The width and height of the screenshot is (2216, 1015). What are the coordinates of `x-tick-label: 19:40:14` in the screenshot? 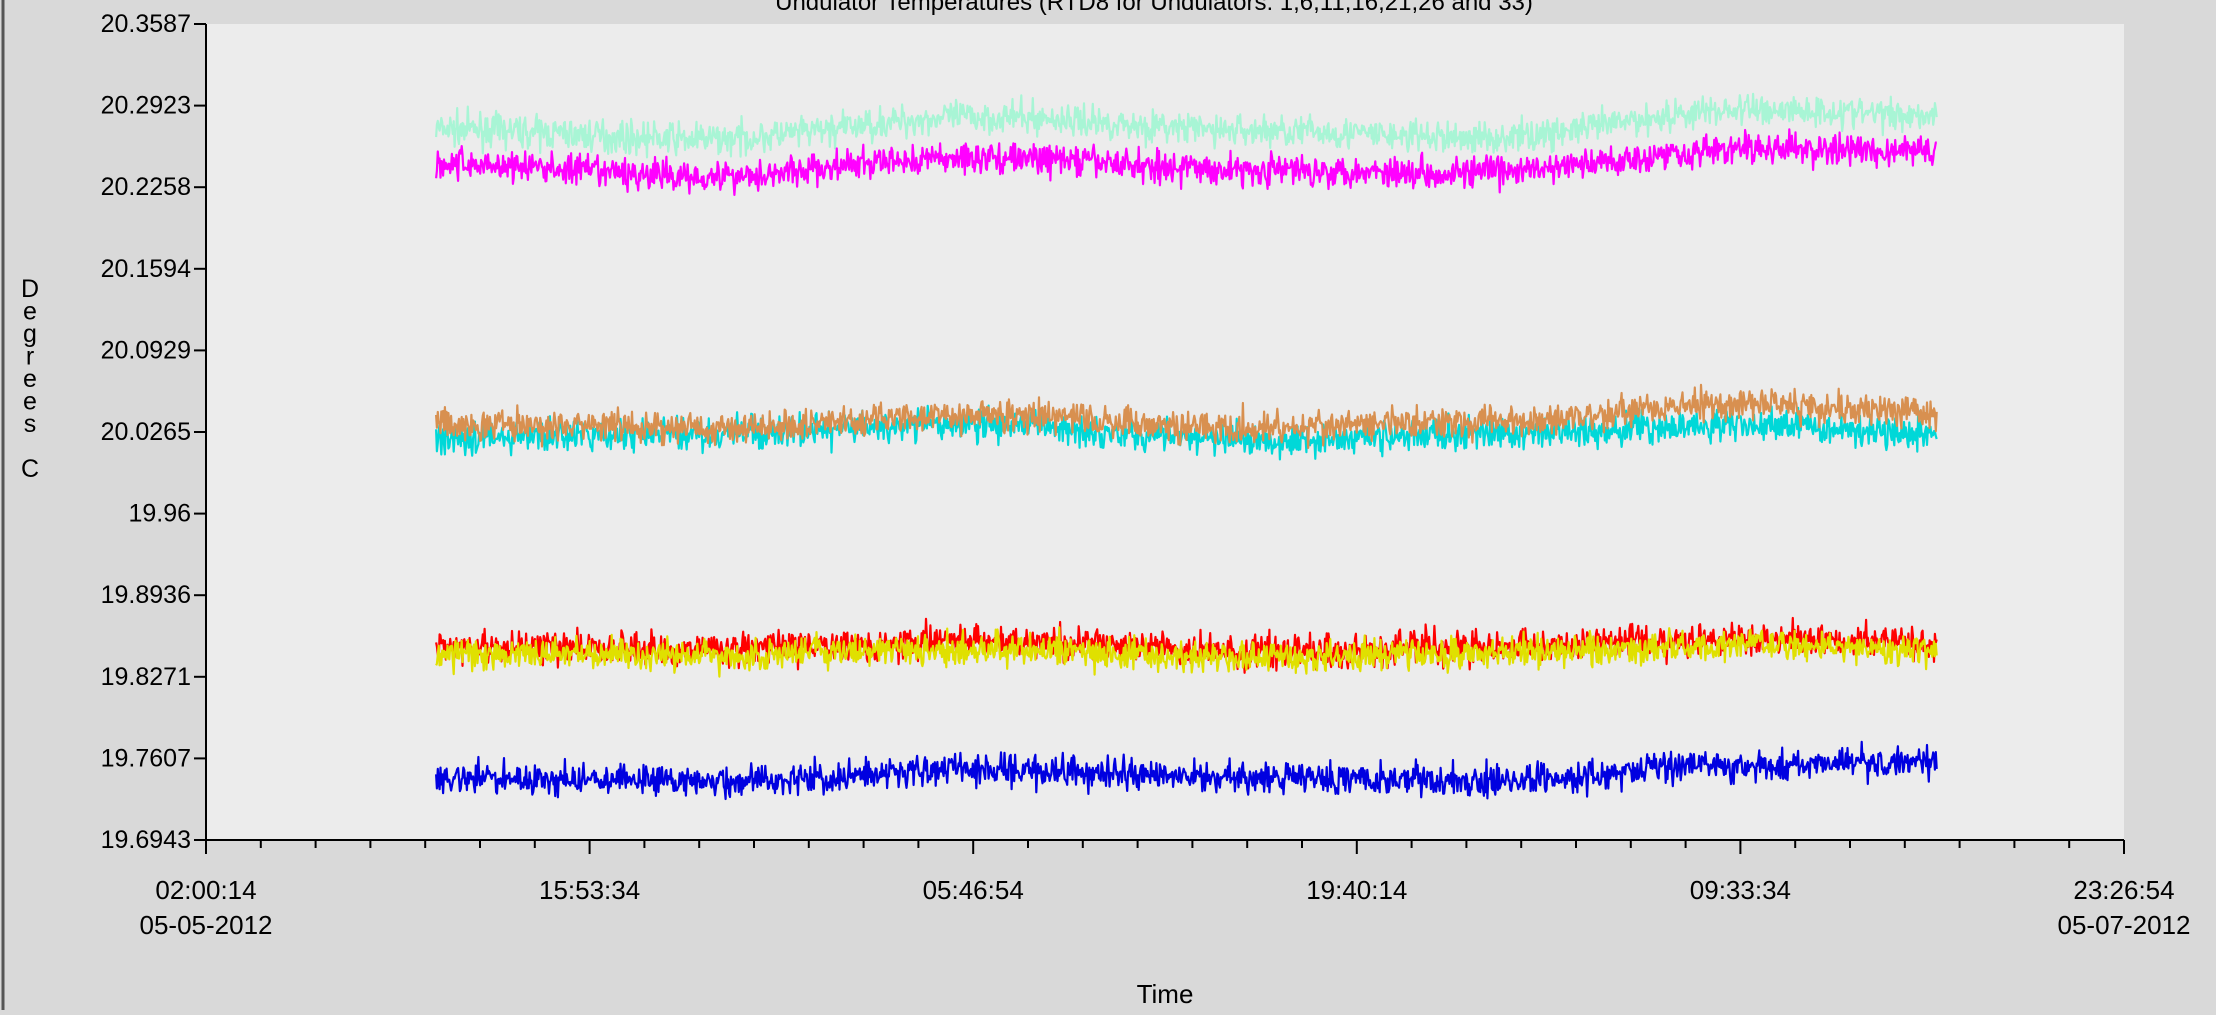 It's located at (1356, 890).